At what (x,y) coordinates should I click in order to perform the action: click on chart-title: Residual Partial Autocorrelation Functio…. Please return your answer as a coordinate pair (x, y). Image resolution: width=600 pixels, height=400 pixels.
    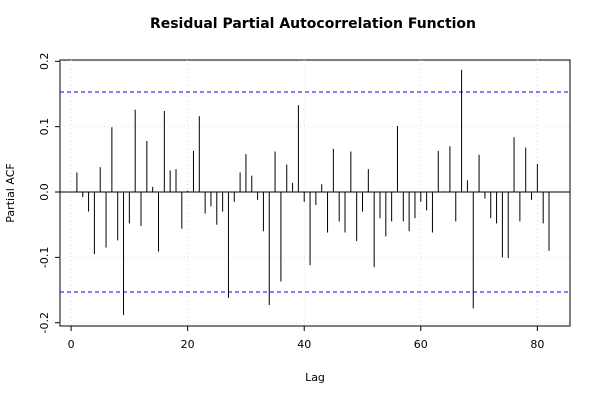
    Looking at the image, I should click on (313, 24).